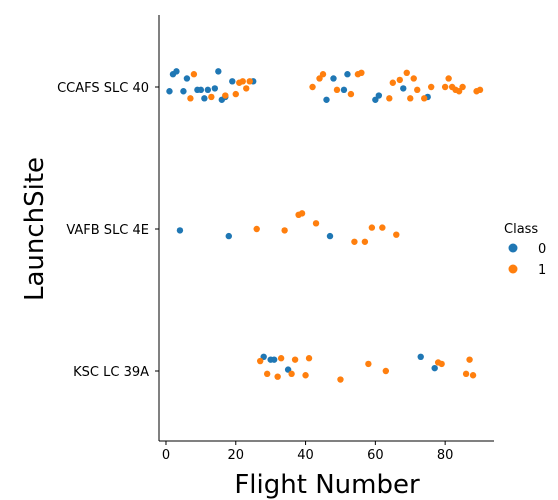 This screenshot has width=558, height=500. What do you see at coordinates (542, 249) in the screenshot?
I see `legend-label-class-0: 0` at bounding box center [542, 249].